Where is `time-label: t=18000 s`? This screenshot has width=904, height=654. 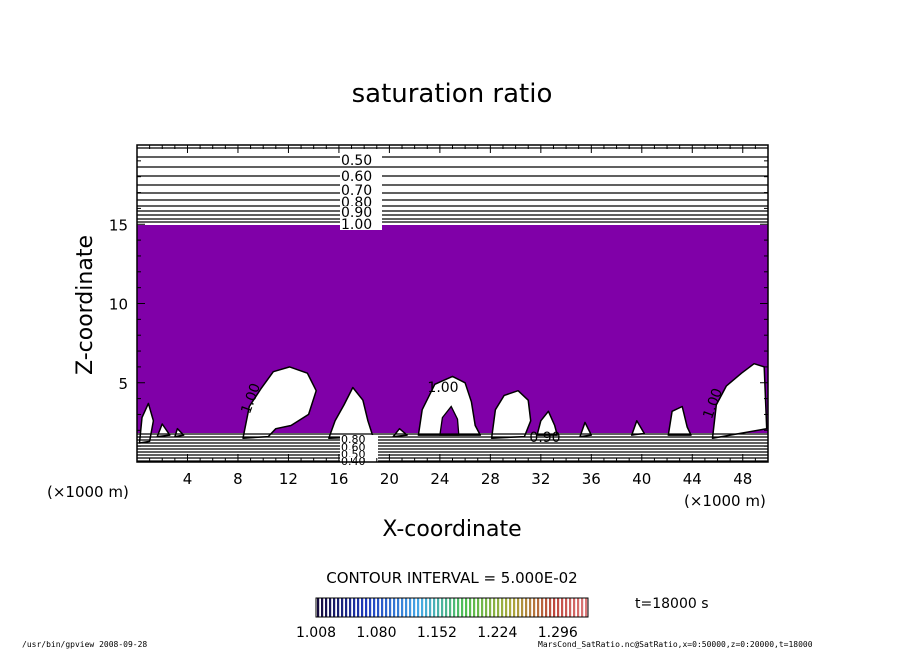 time-label: t=18000 s is located at coordinates (672, 604).